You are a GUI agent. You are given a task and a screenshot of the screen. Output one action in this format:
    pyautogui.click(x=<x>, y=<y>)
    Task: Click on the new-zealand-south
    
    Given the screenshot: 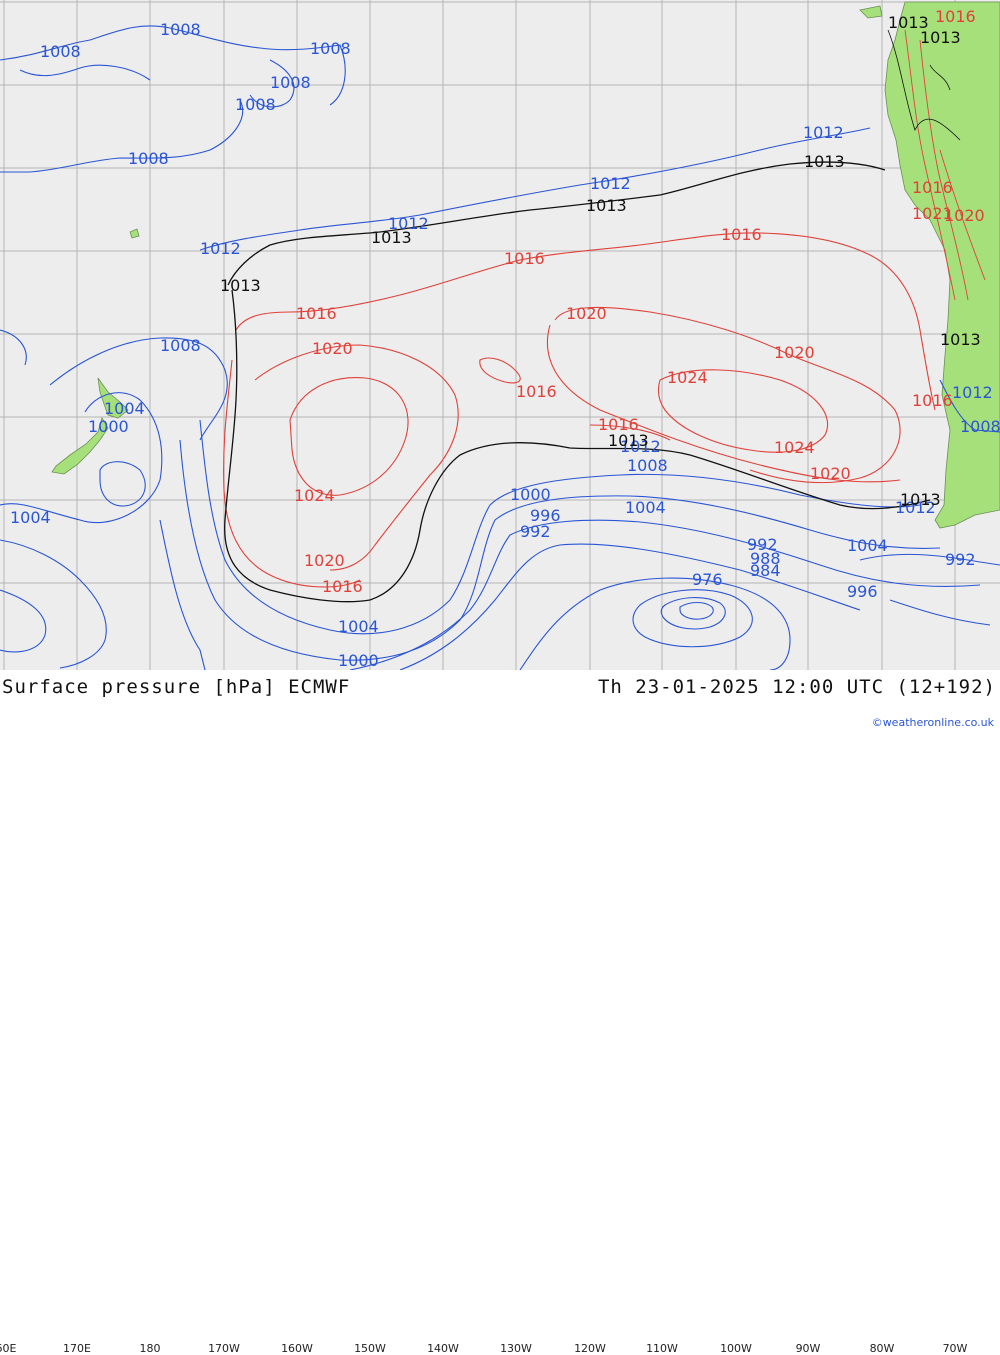 What is the action you would take?
    pyautogui.click(x=80, y=446)
    